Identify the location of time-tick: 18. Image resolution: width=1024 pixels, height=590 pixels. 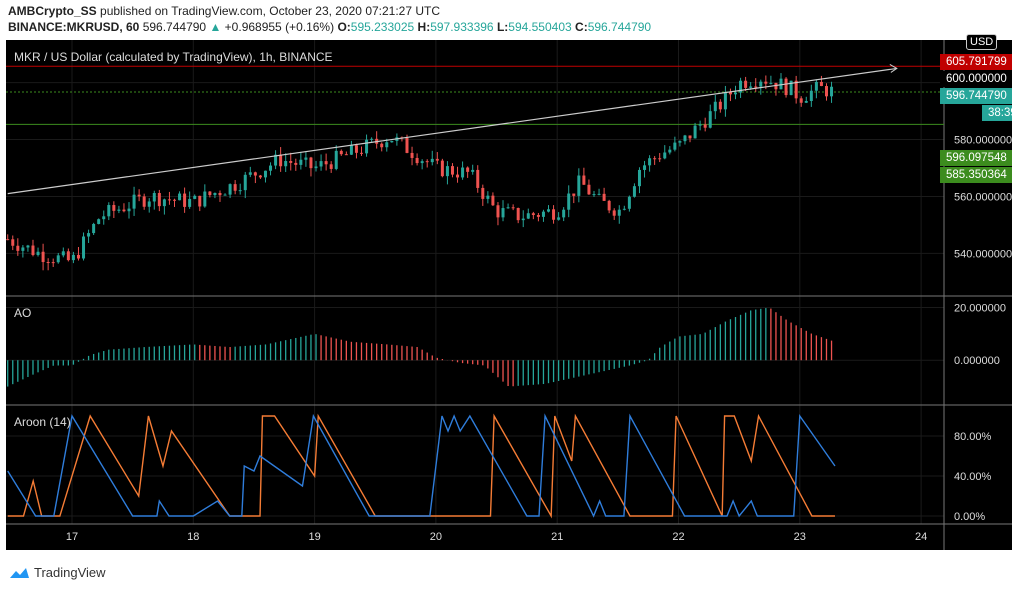
(193, 537).